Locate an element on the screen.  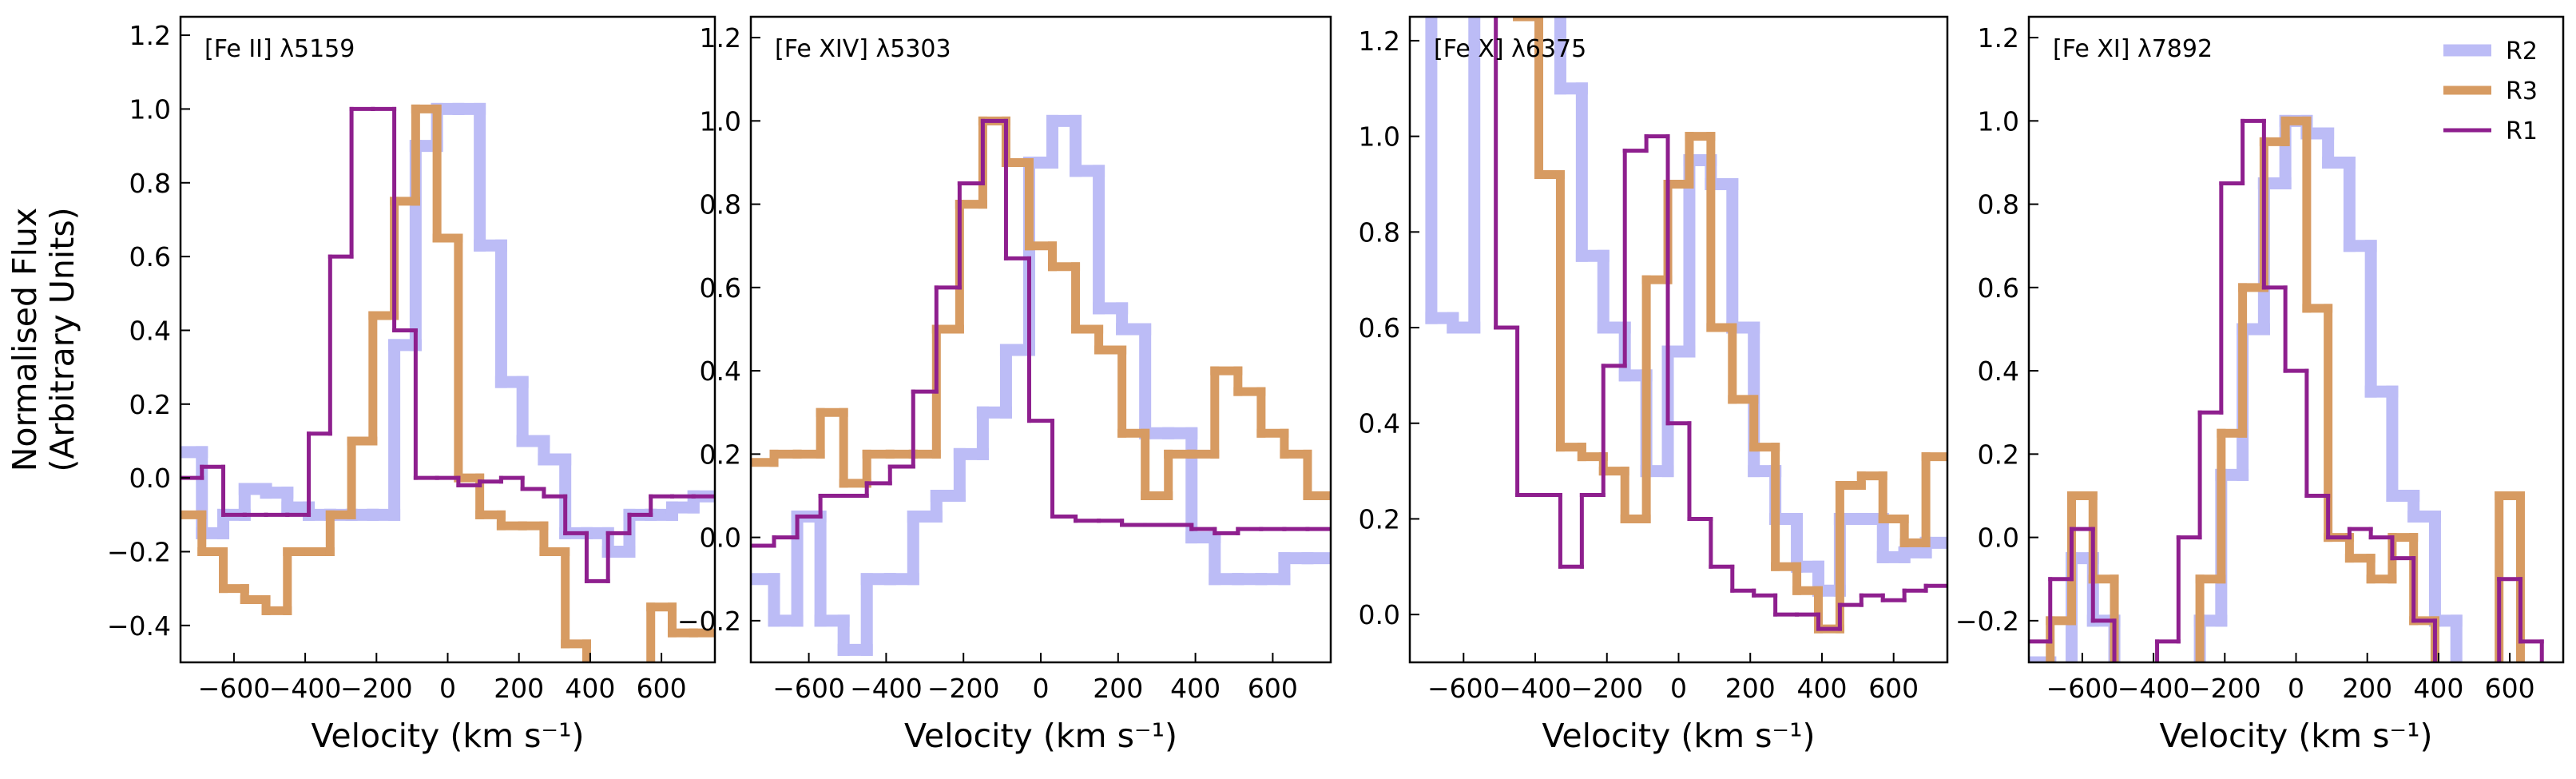
panel-annotation: [Fe XI] λ7892 is located at coordinates (2133, 49).